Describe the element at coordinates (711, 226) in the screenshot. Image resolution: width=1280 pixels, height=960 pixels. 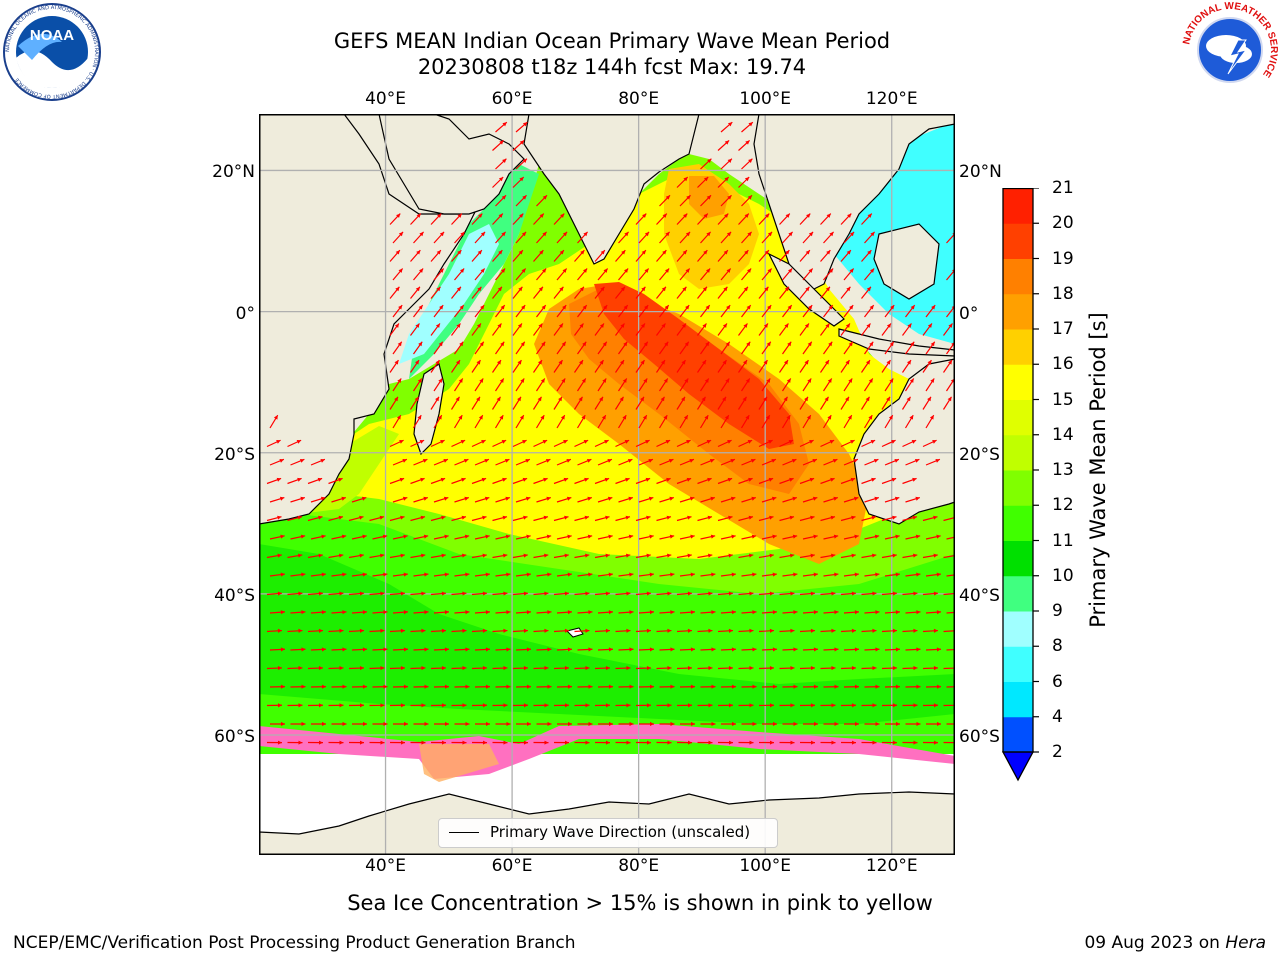
I see `bay-of-bengal-zone` at that location.